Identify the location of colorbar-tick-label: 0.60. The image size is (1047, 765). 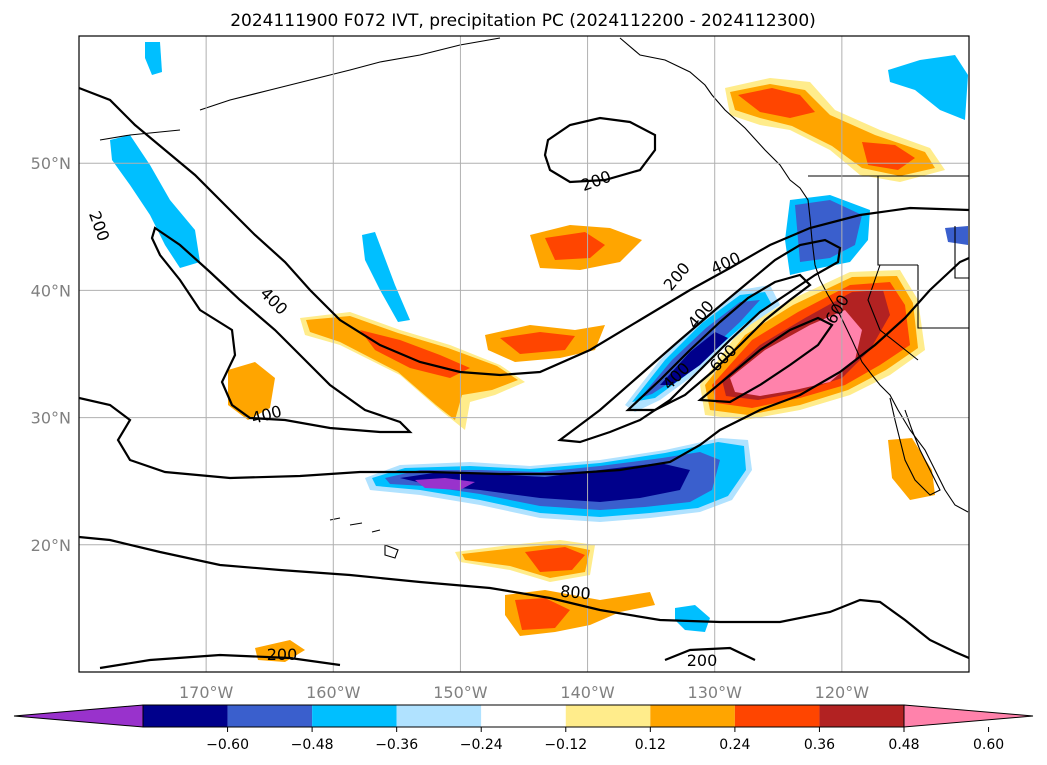
(988, 745).